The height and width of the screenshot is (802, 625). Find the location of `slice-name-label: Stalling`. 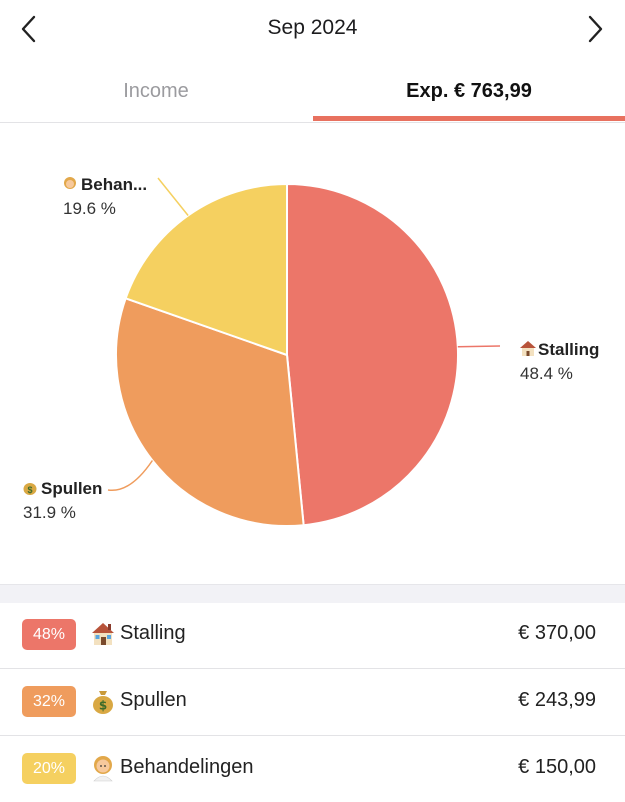

slice-name-label: Stalling is located at coordinates (568, 349).